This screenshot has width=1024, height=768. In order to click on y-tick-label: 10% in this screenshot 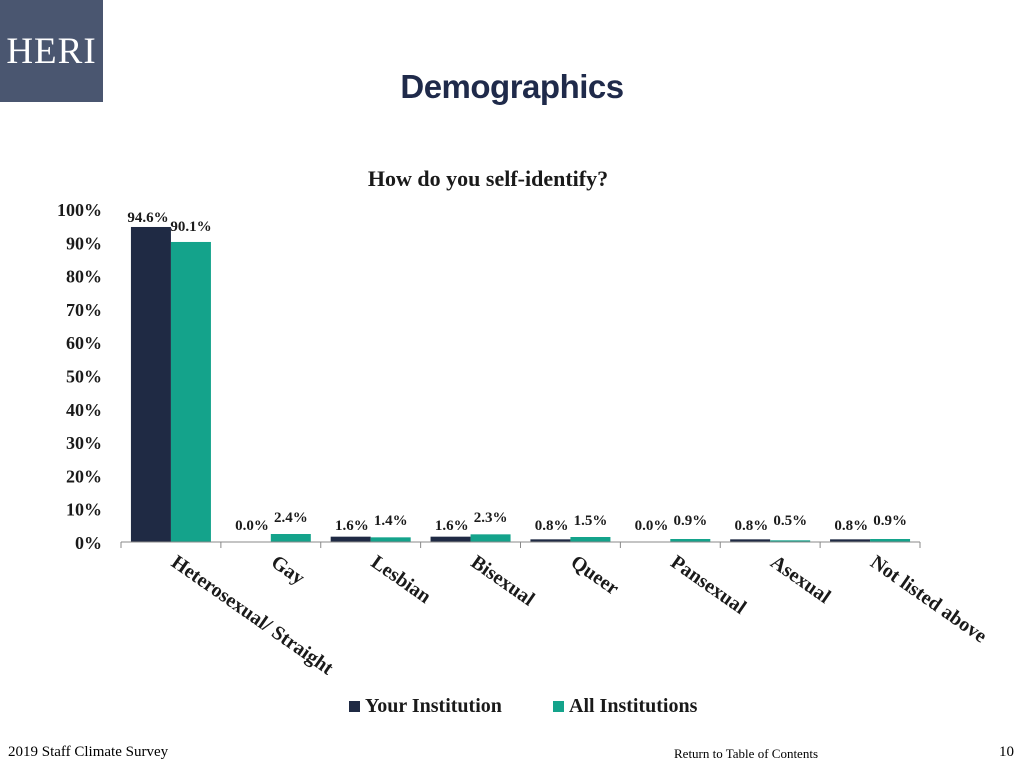, I will do `click(84, 510)`.